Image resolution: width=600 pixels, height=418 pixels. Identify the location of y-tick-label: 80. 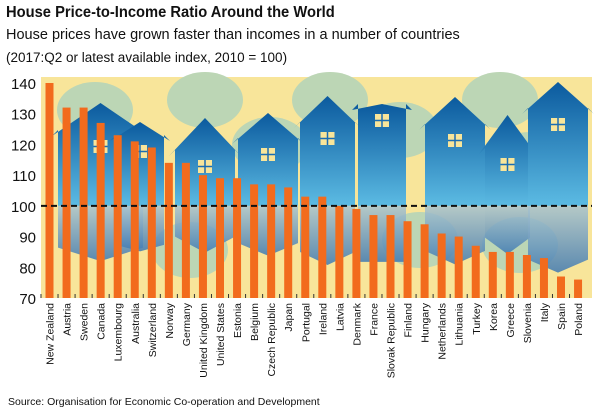
(27, 268).